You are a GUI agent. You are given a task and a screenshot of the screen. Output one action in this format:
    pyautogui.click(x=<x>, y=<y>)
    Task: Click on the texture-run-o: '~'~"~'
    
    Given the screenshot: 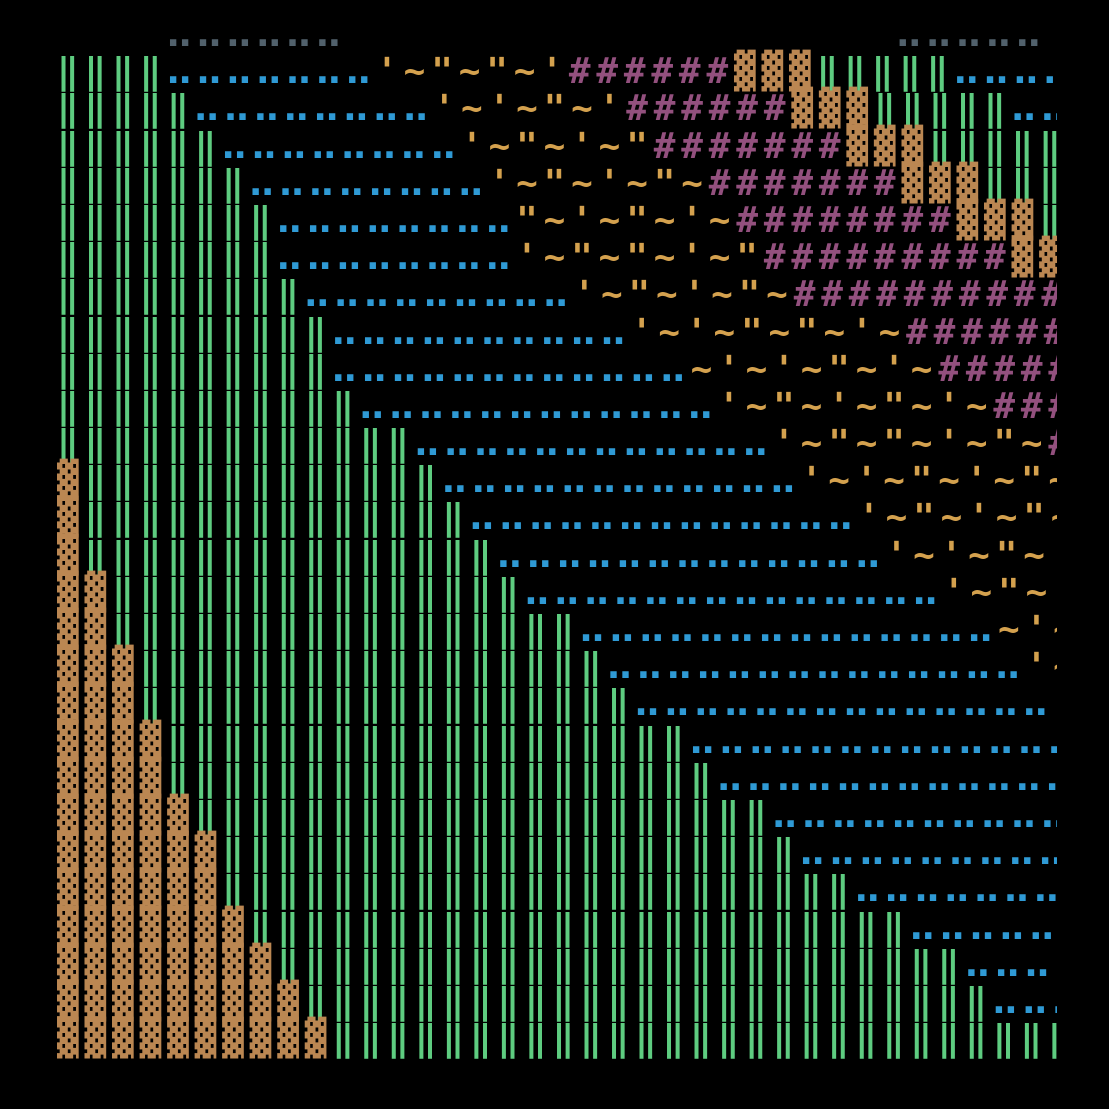 What is the action you would take?
    pyautogui.click(x=530, y=109)
    